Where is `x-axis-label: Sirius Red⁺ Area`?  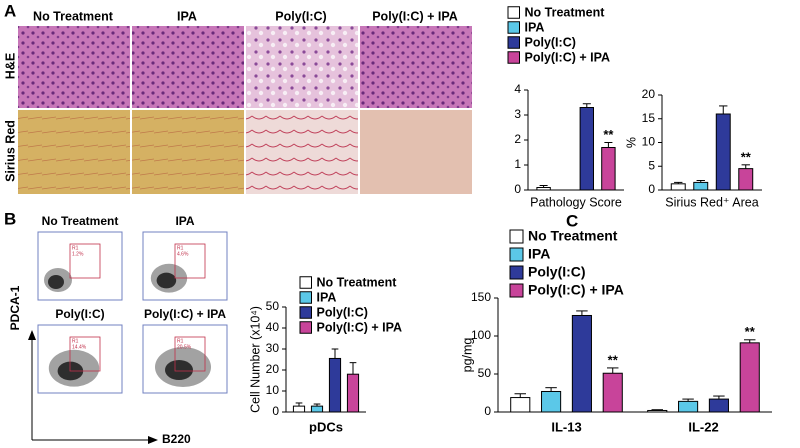 x-axis-label: Sirius Red⁺ Area is located at coordinates (711, 202).